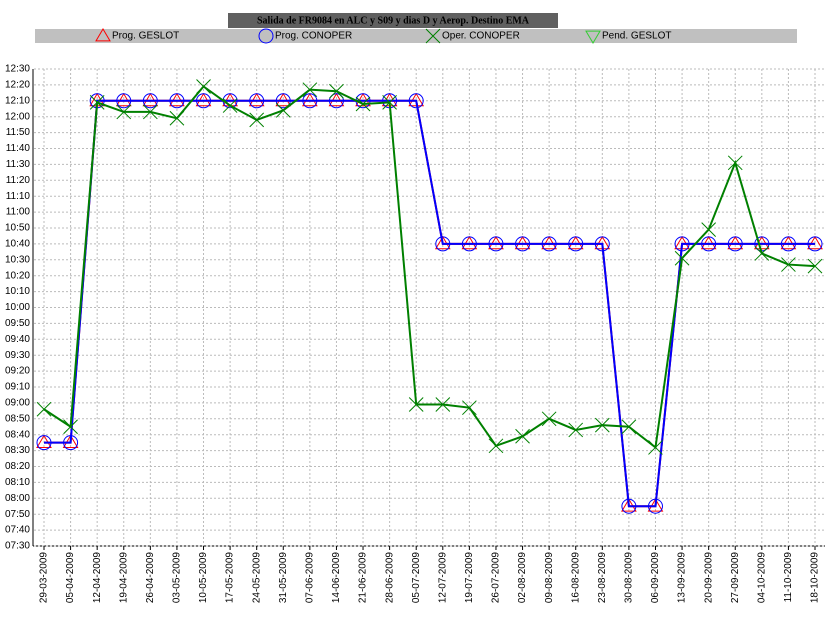 The height and width of the screenshot is (624, 833). I want to click on legend-bar, so click(416, 36).